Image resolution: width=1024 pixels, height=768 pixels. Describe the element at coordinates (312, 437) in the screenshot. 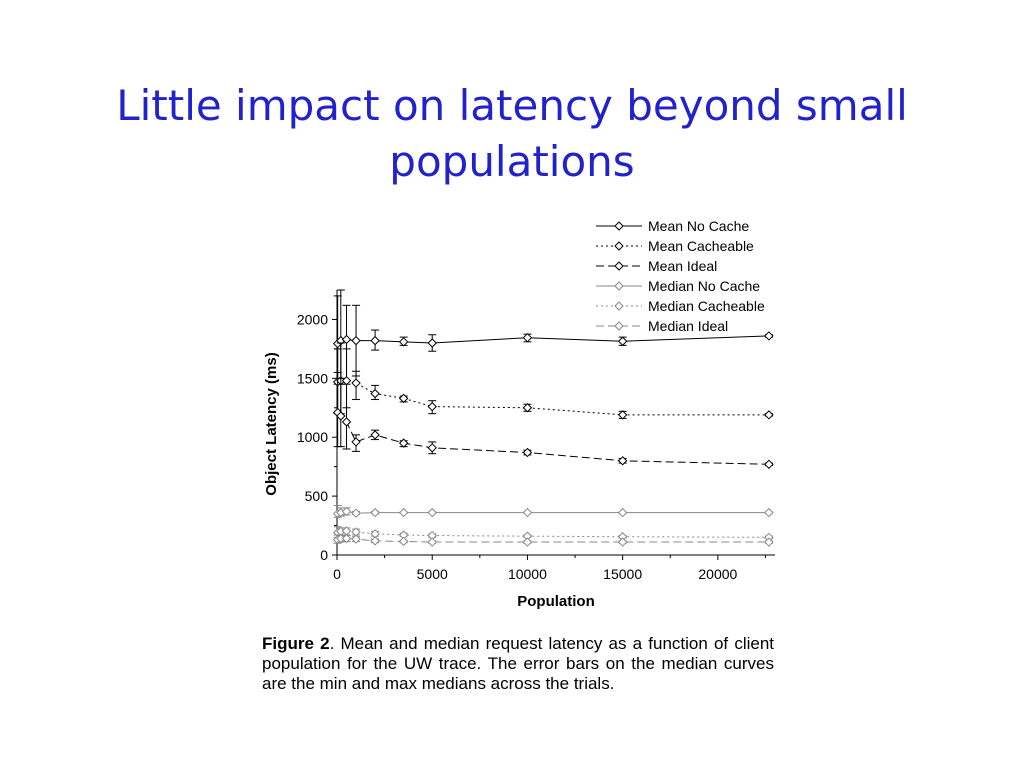

I see `y-tick-label: 1000` at that location.